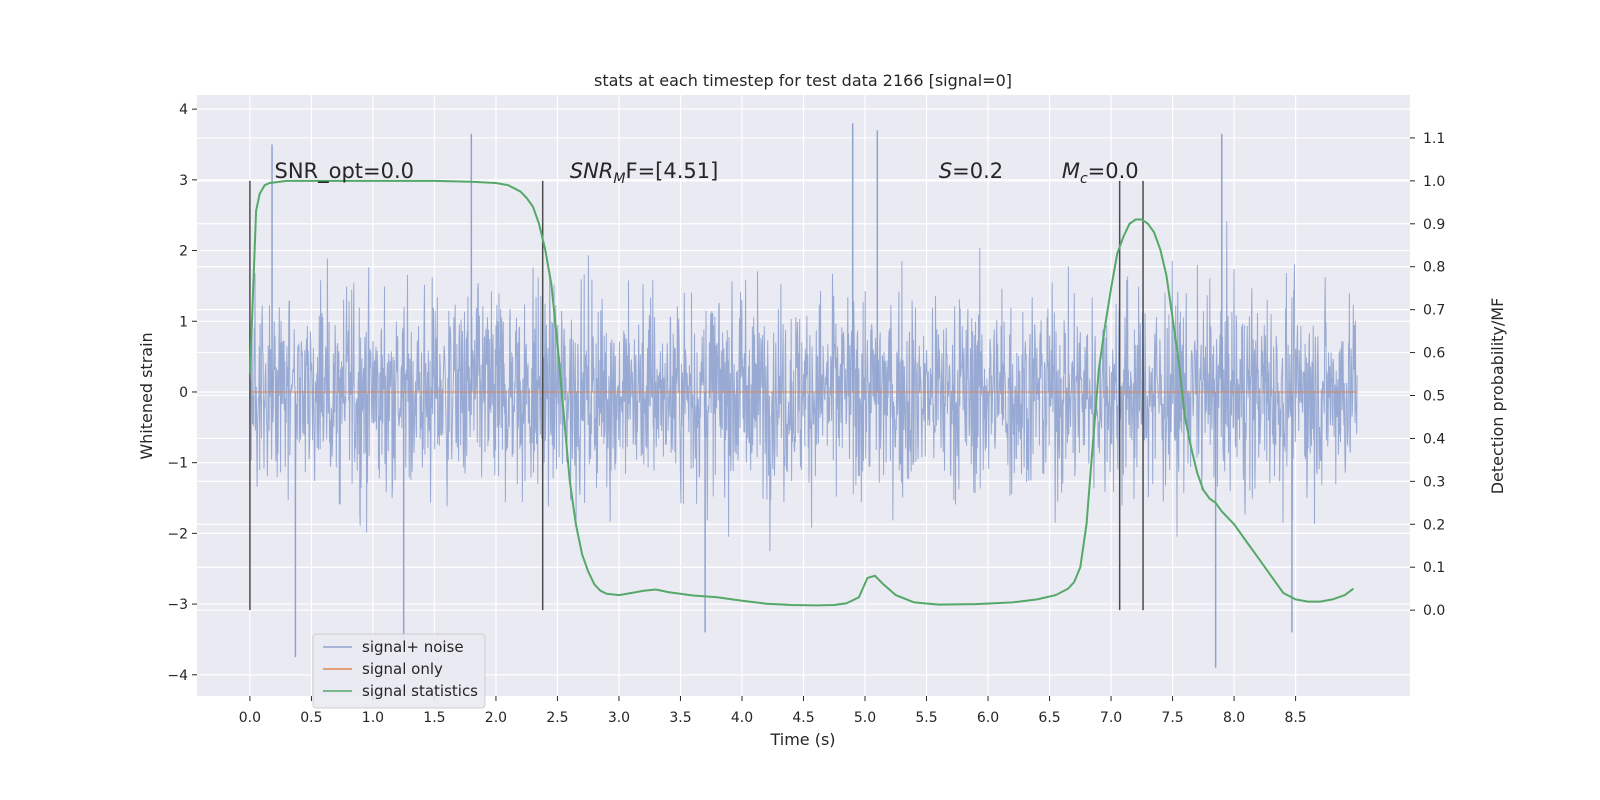  What do you see at coordinates (592, 171) in the screenshot?
I see `annotation-main: SNR` at bounding box center [592, 171].